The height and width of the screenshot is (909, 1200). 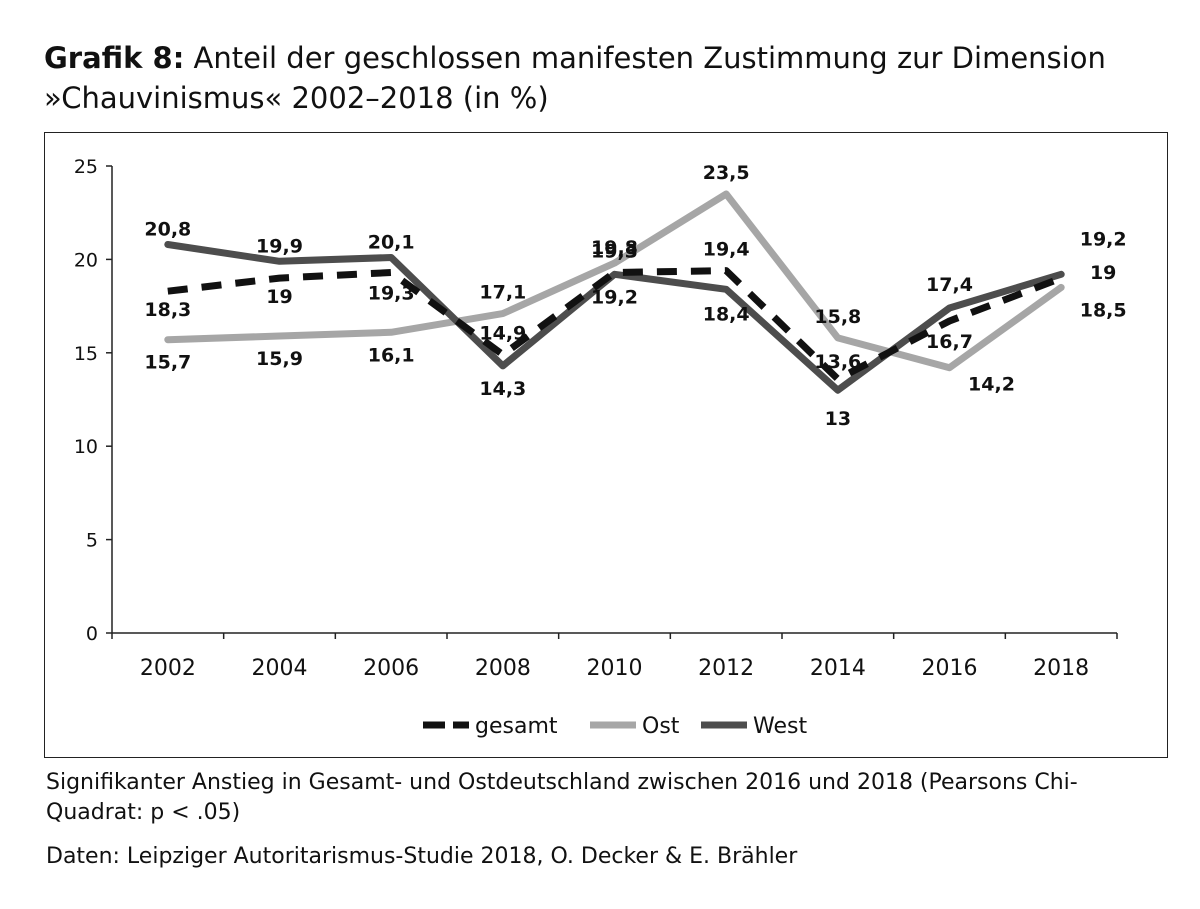 What do you see at coordinates (838, 668) in the screenshot?
I see `x-tick-label: 2014` at bounding box center [838, 668].